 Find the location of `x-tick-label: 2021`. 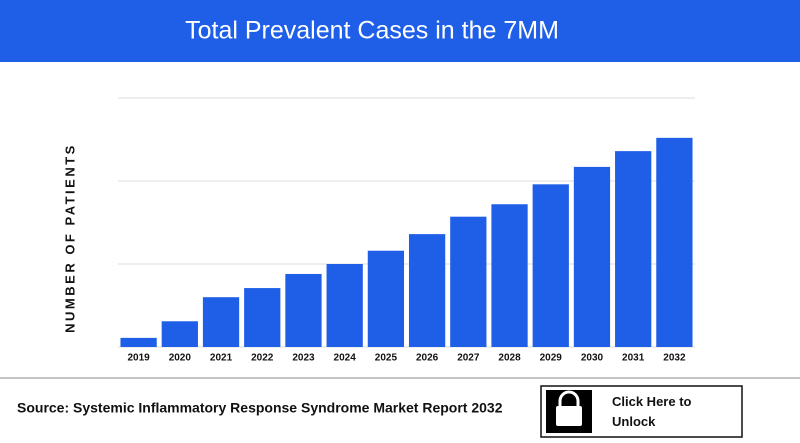

x-tick-label: 2021 is located at coordinates (221, 358).